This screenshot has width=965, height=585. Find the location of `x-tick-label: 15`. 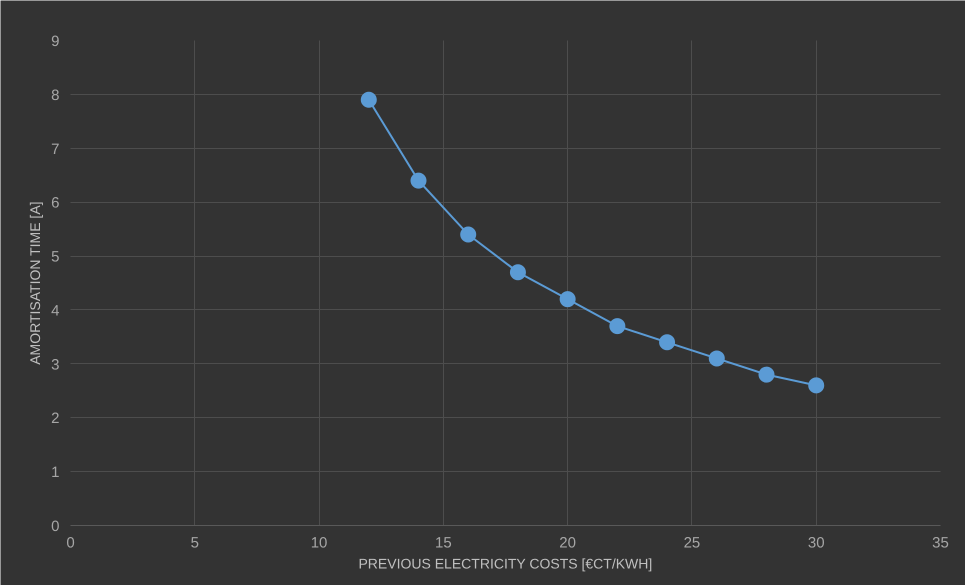

x-tick-label: 15 is located at coordinates (443, 543).